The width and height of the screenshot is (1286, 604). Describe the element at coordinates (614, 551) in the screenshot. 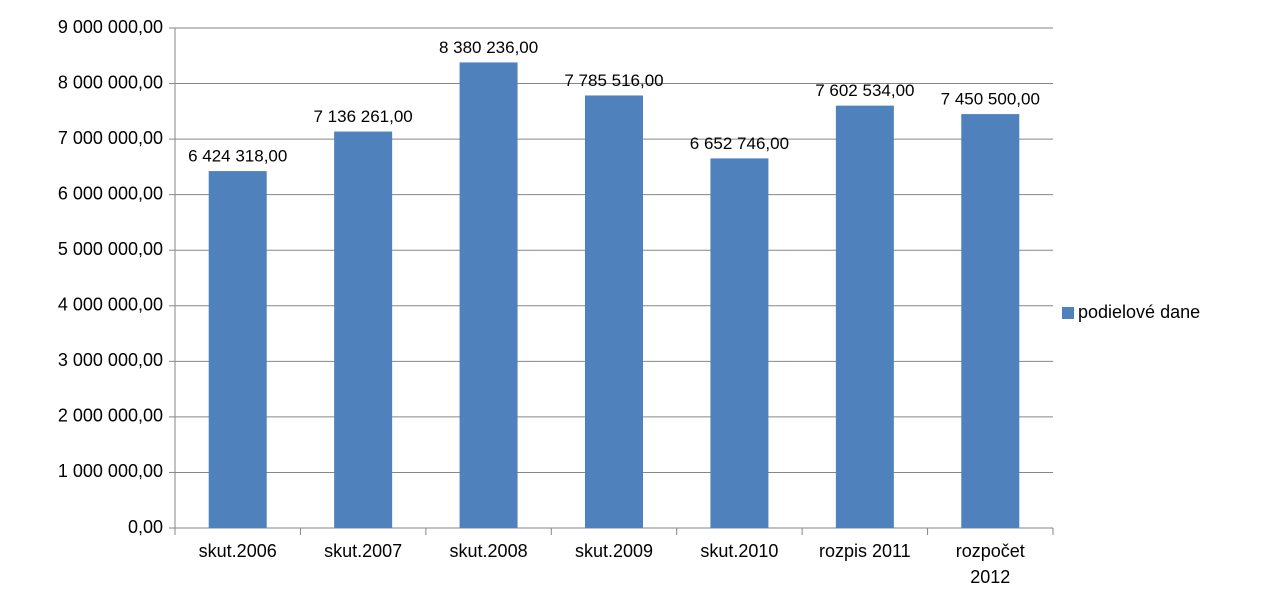

I see `x-tick-label: skut.2009` at that location.